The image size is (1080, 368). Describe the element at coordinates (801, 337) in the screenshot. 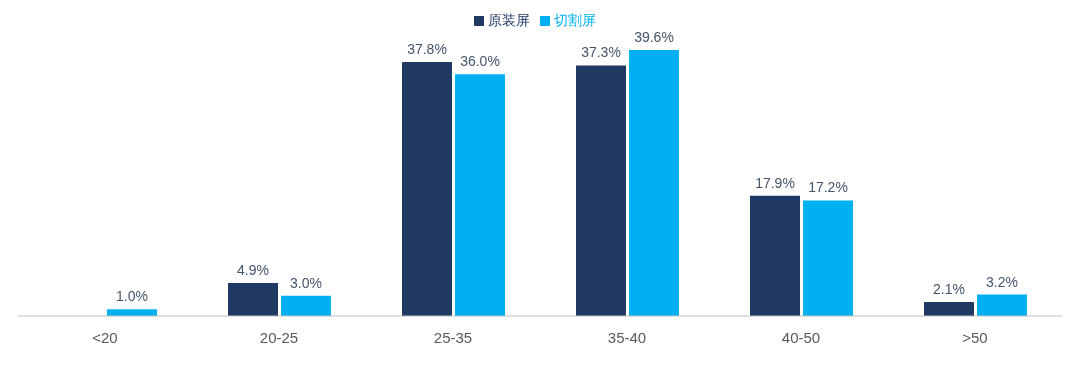

I see `x-tick-label: 40-50` at that location.